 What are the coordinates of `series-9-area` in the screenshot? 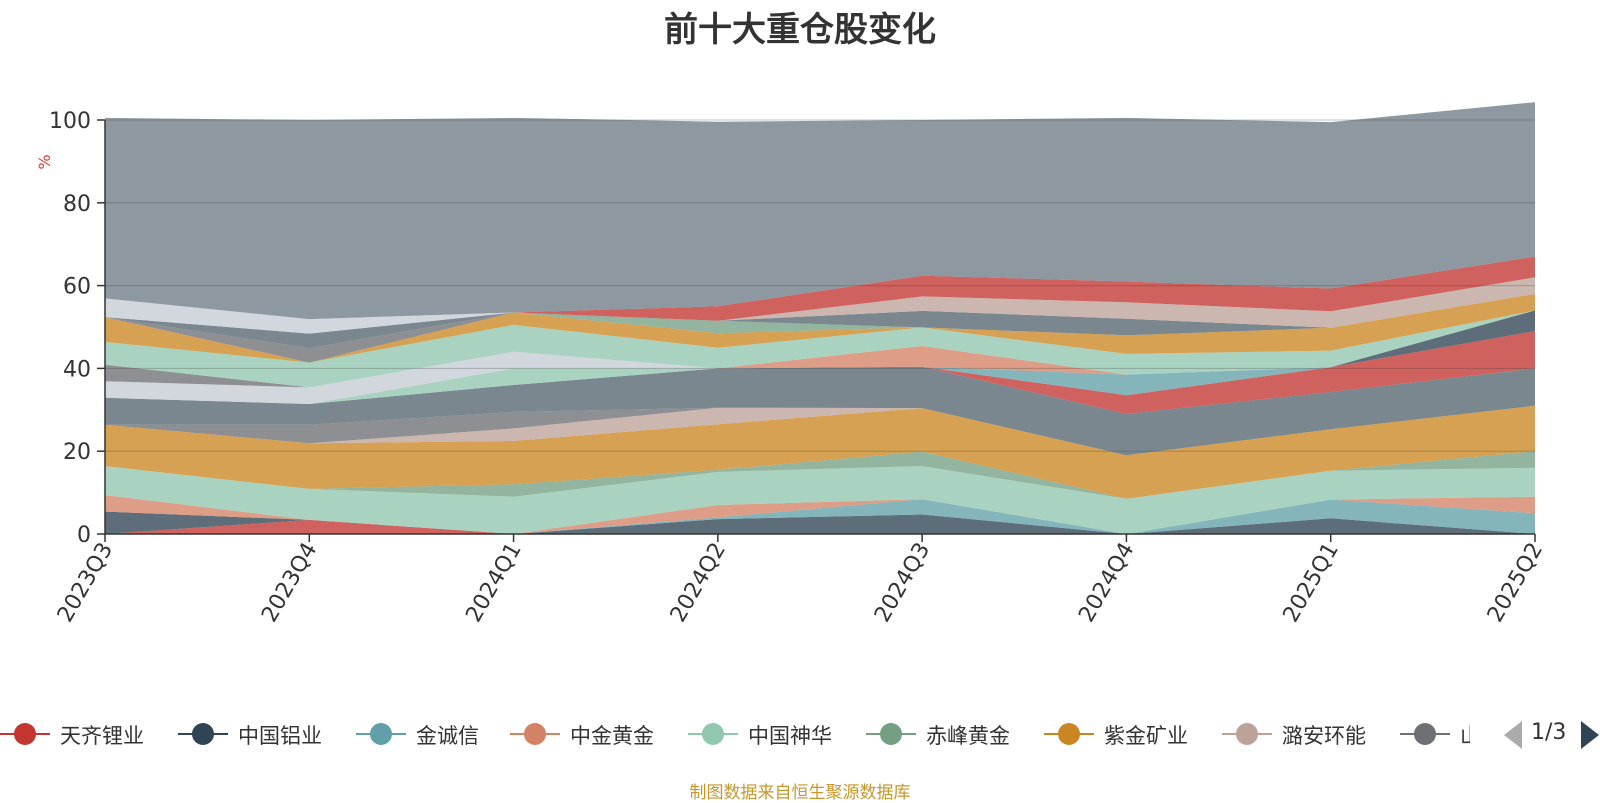 It's located at (820, 411).